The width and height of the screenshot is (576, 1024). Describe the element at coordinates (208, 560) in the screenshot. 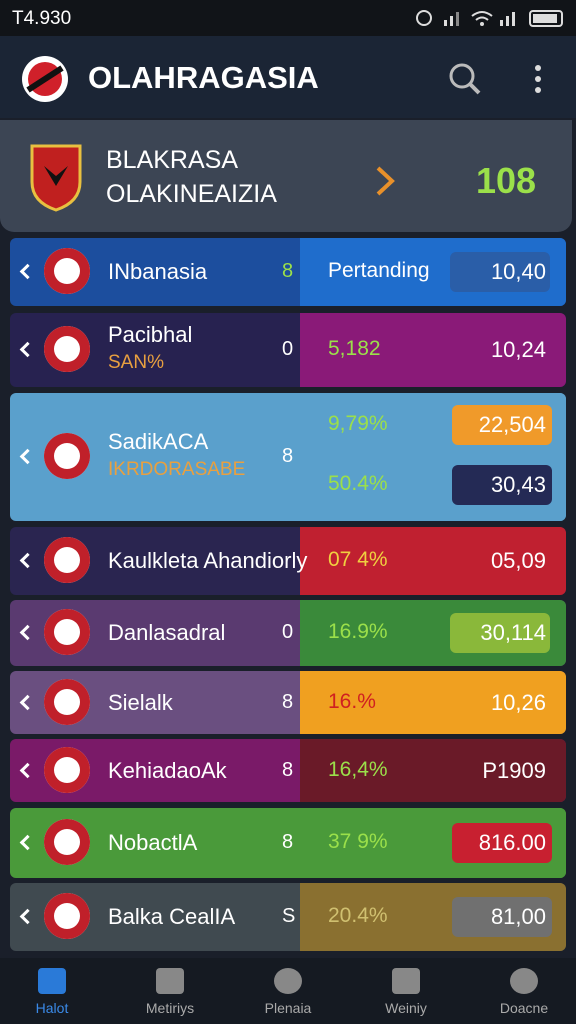

I see `team-name: Kaulkleta Ahandiorly` at that location.